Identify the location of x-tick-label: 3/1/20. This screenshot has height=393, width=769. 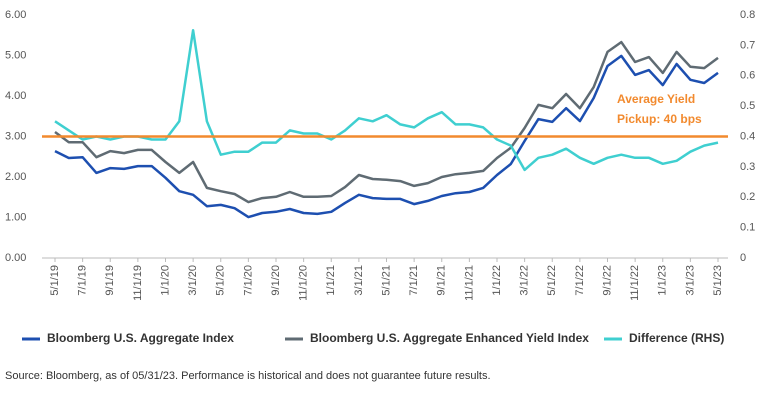
(193, 280).